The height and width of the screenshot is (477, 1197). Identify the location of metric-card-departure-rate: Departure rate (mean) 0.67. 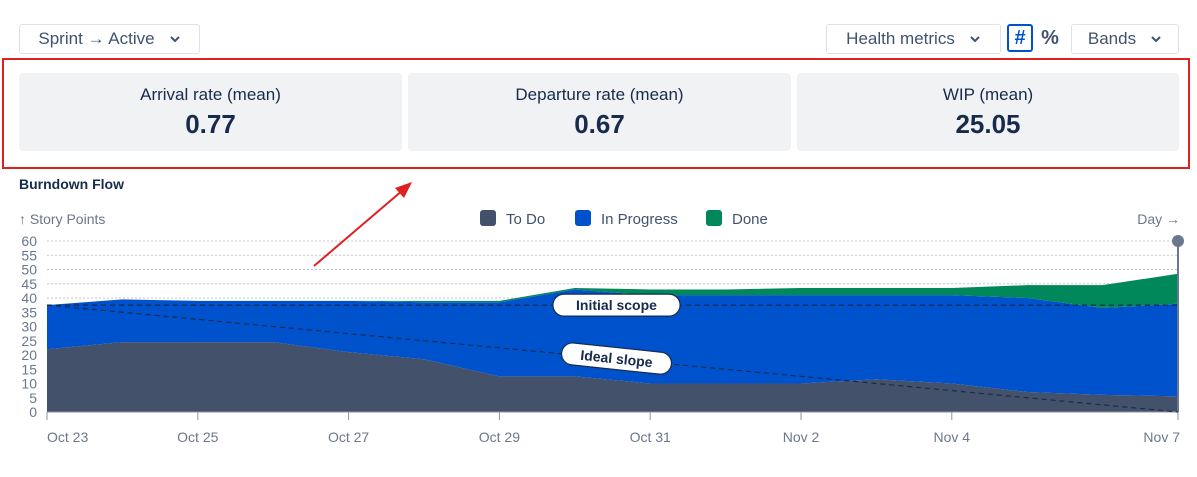
(599, 112).